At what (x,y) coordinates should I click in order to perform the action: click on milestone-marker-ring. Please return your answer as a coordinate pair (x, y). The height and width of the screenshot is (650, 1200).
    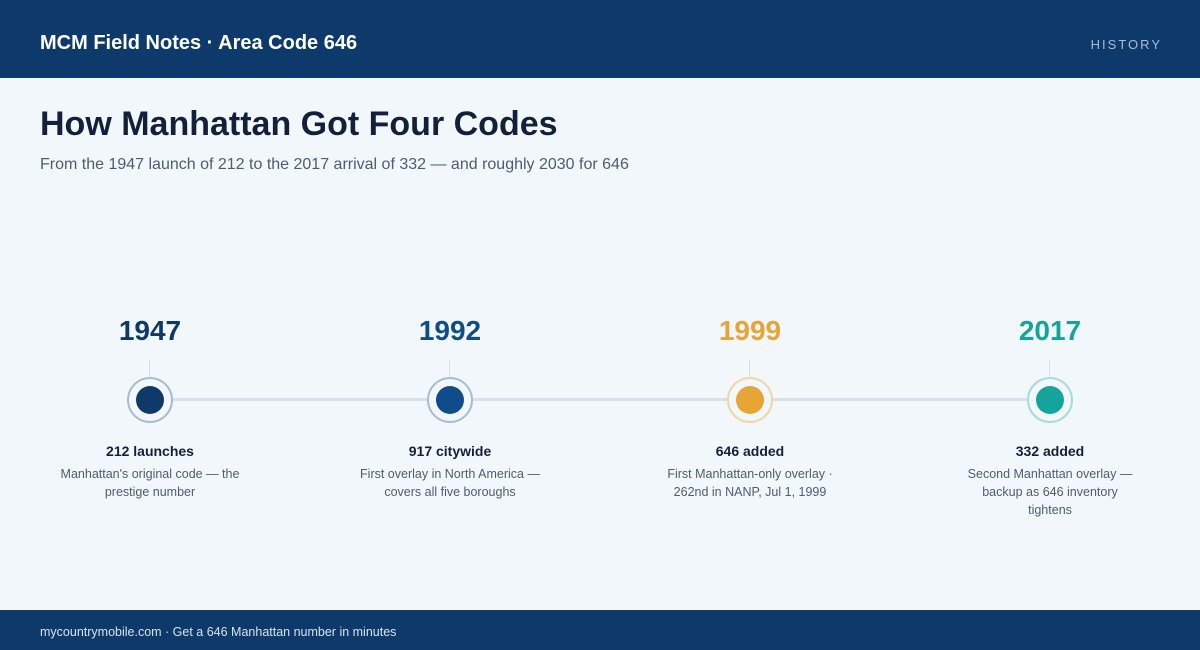
    Looking at the image, I should click on (750, 400).